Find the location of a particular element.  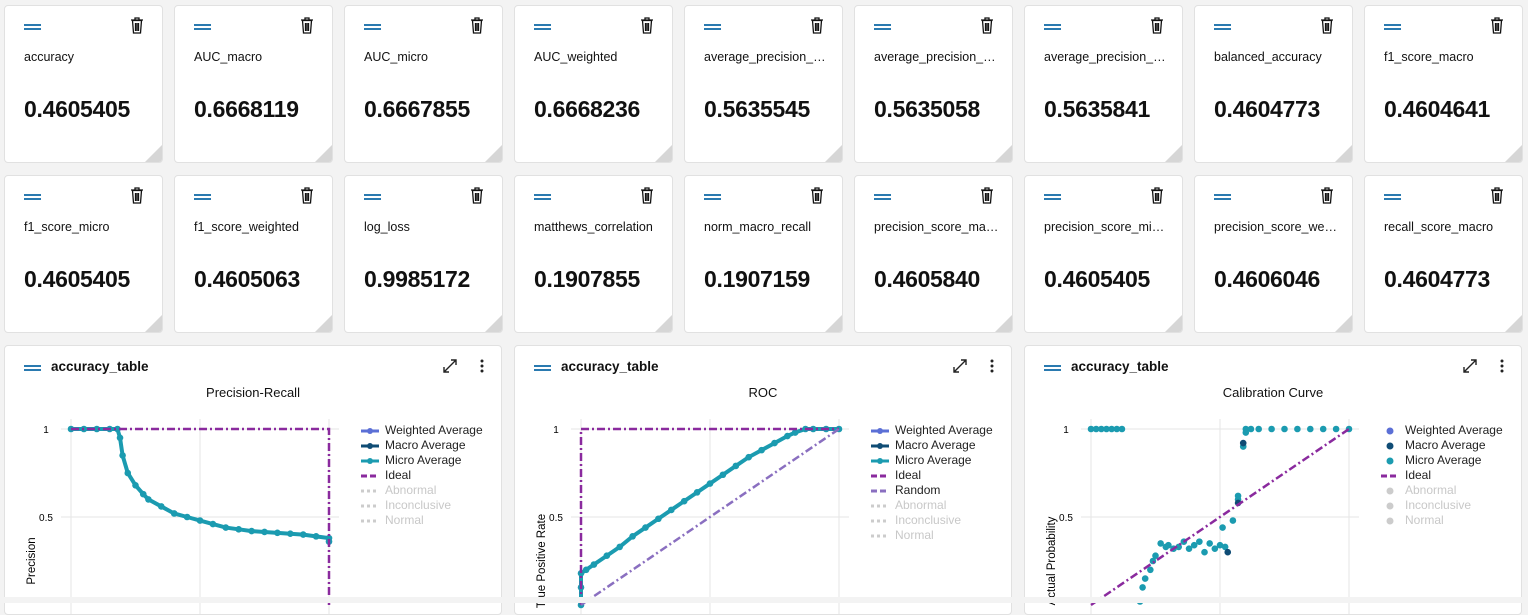

metric-card: AUC_macro 0.6668119 is located at coordinates (253, 84).